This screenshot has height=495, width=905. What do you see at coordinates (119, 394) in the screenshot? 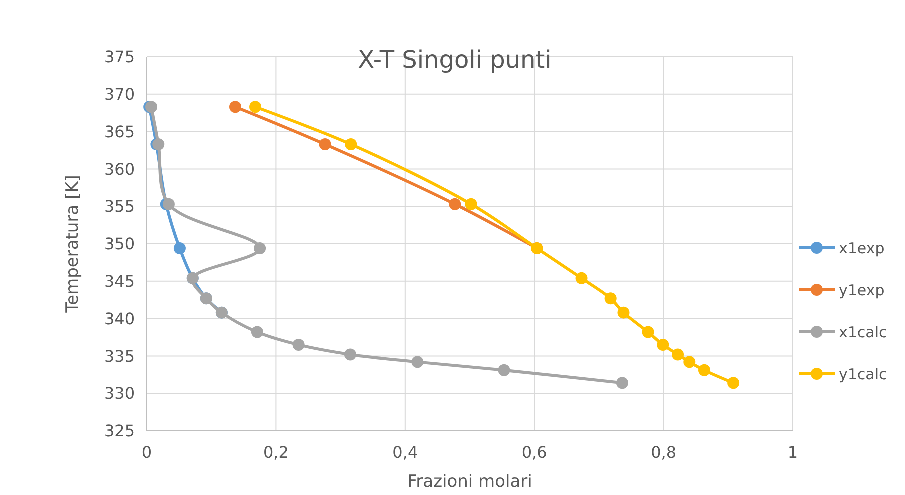
I see `y-tick-label: 330` at bounding box center [119, 394].